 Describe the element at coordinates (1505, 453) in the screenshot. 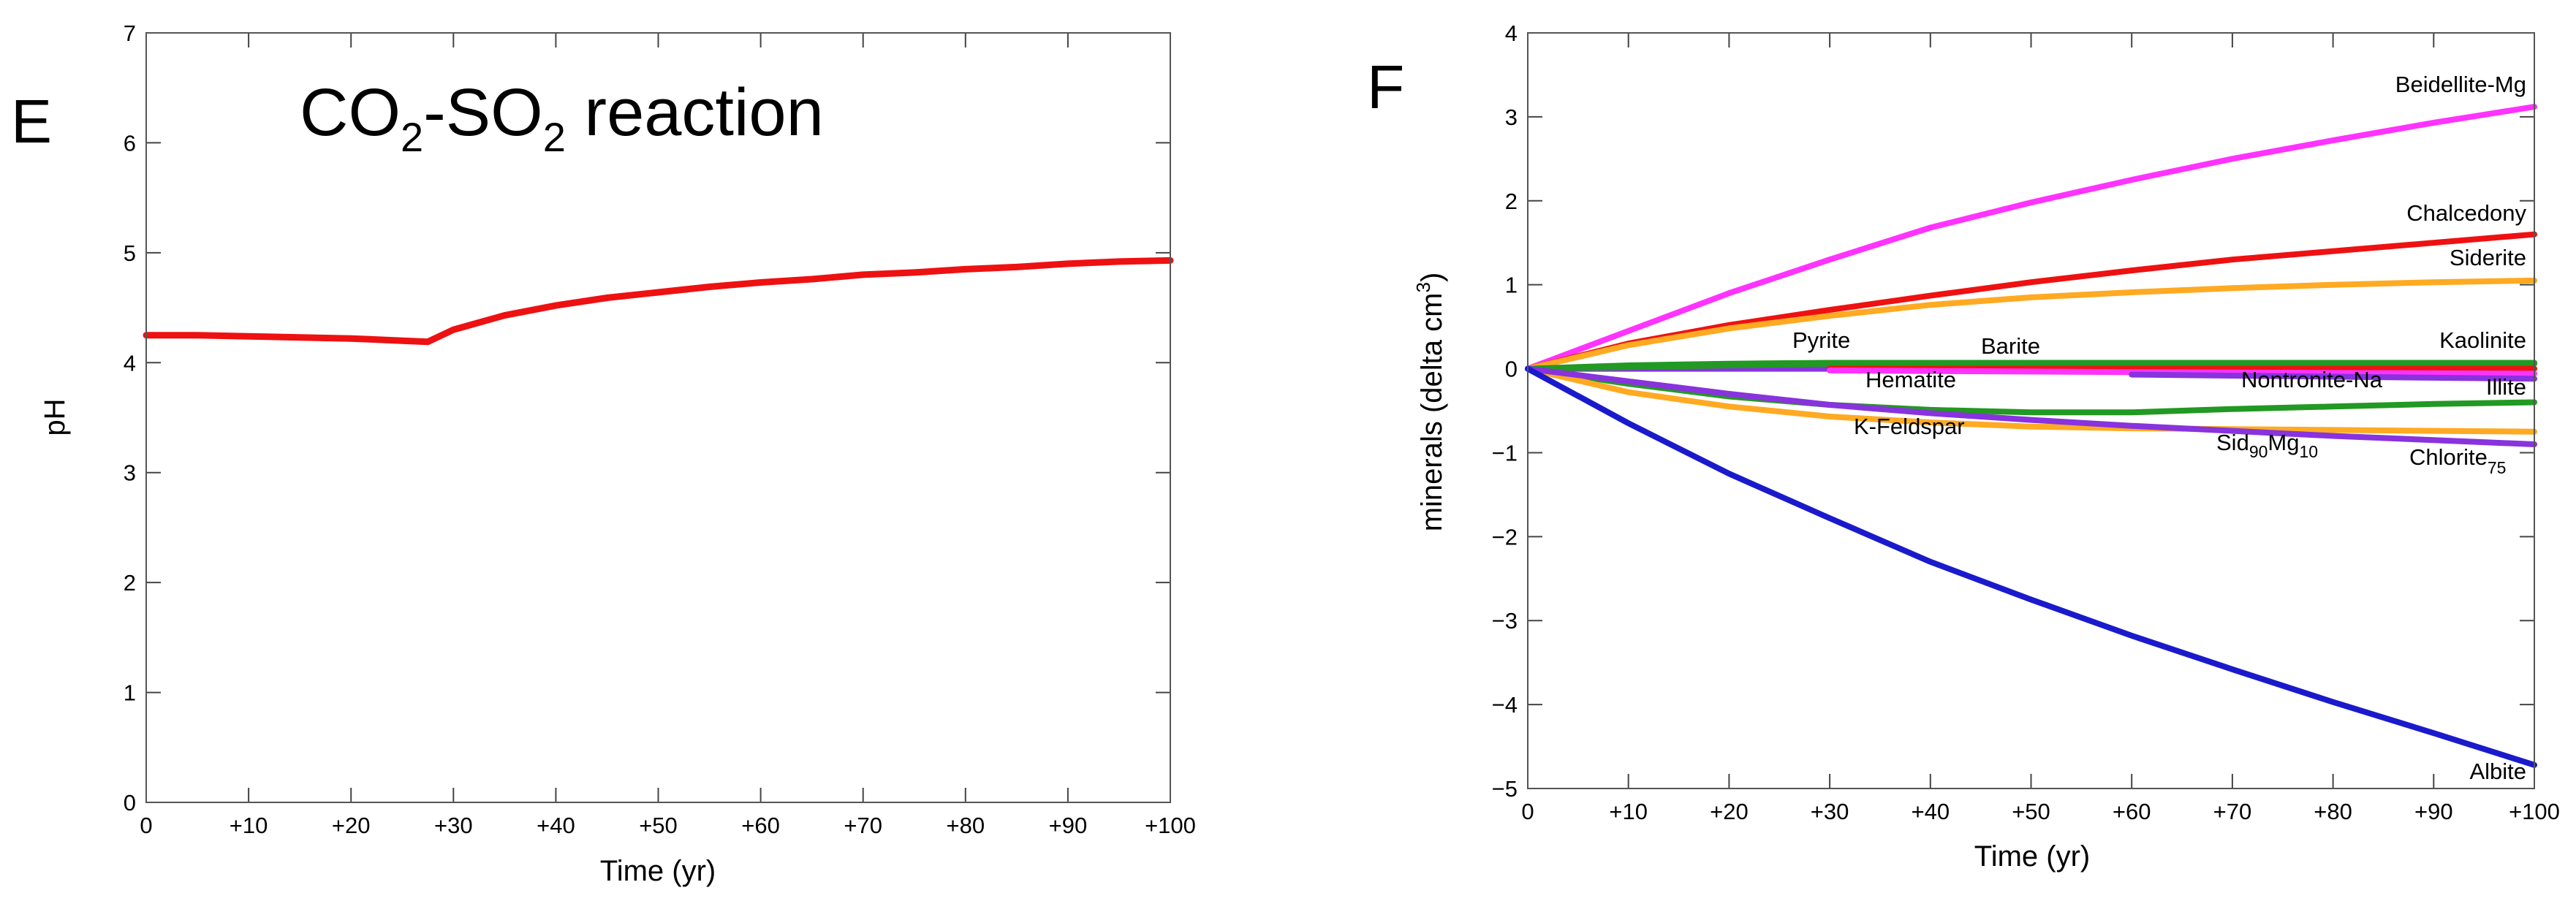

I see `panel-f-y-tick-label: −1` at that location.